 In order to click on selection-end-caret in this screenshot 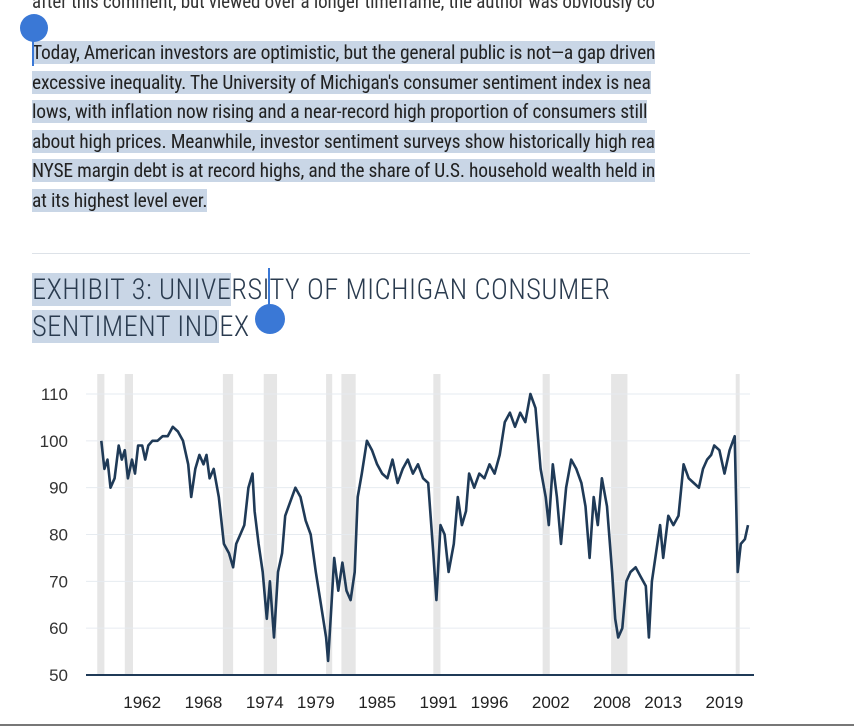, I will do `click(269, 288)`.